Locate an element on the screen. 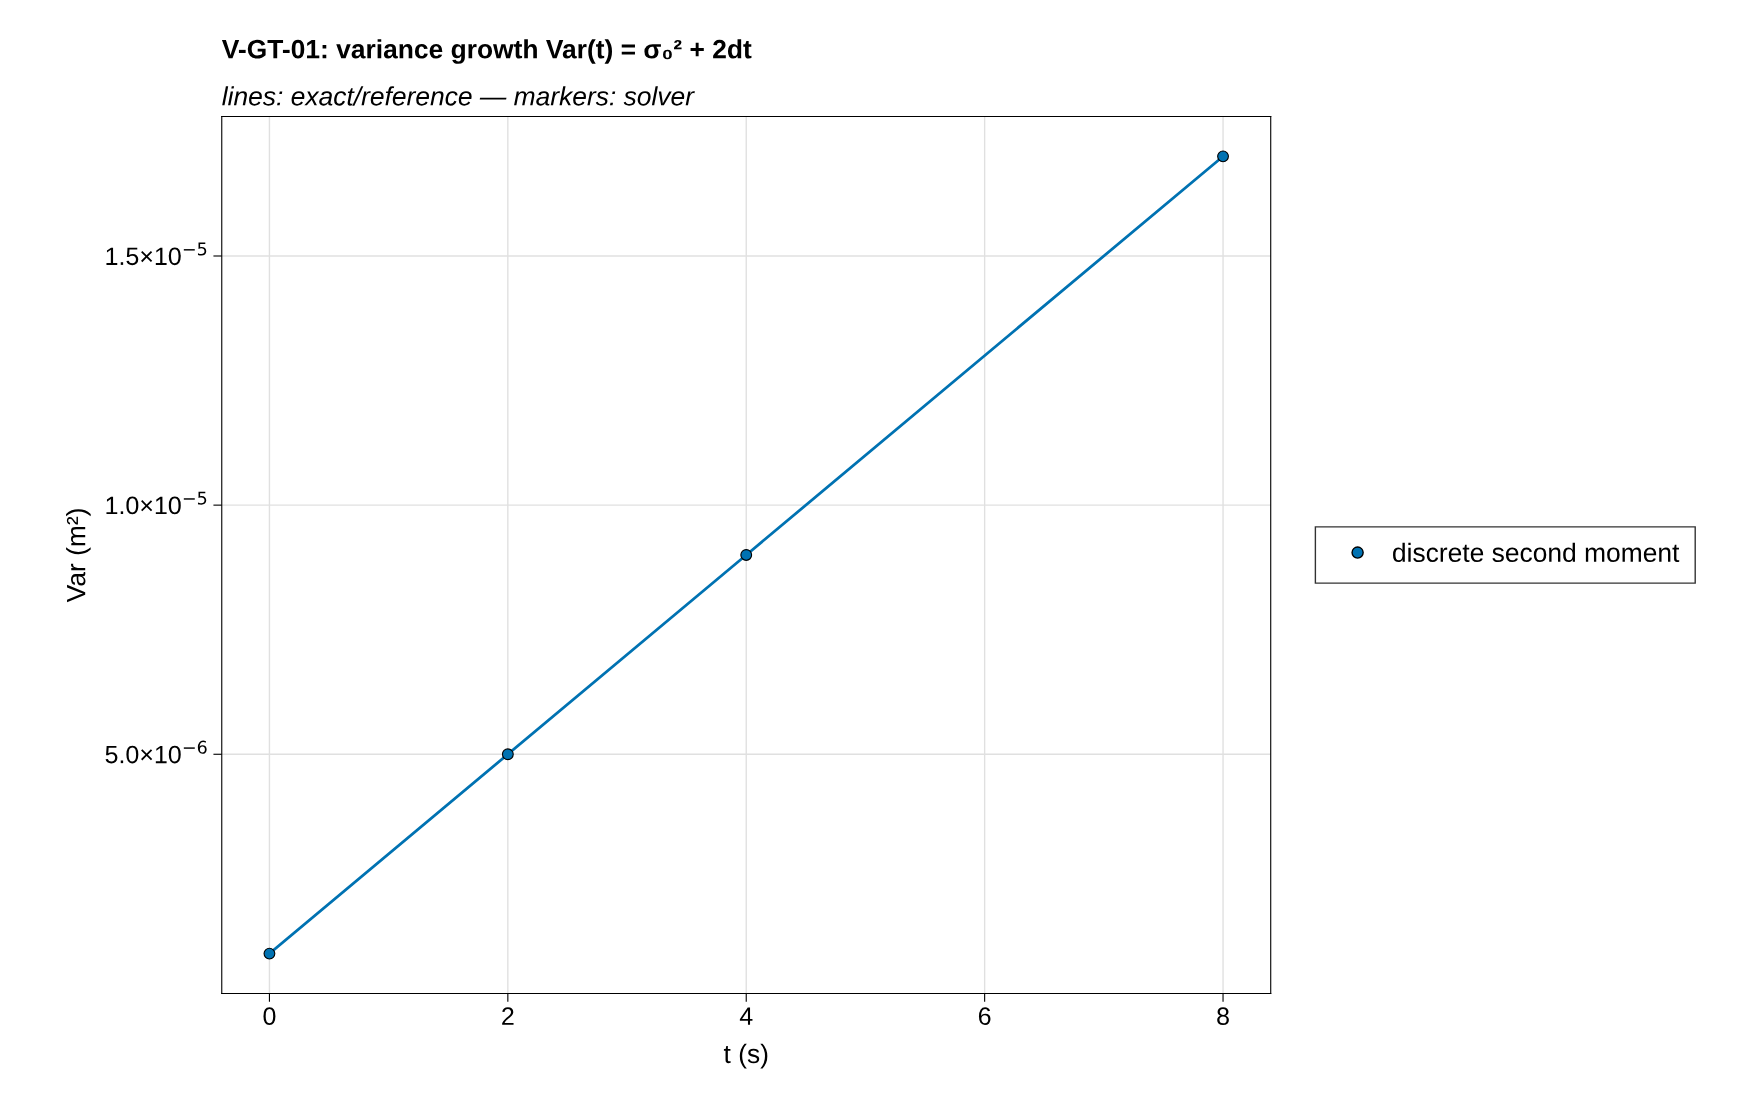 This screenshot has width=1760, height=1120. x-tick-label: 2 is located at coordinates (508, 1016).